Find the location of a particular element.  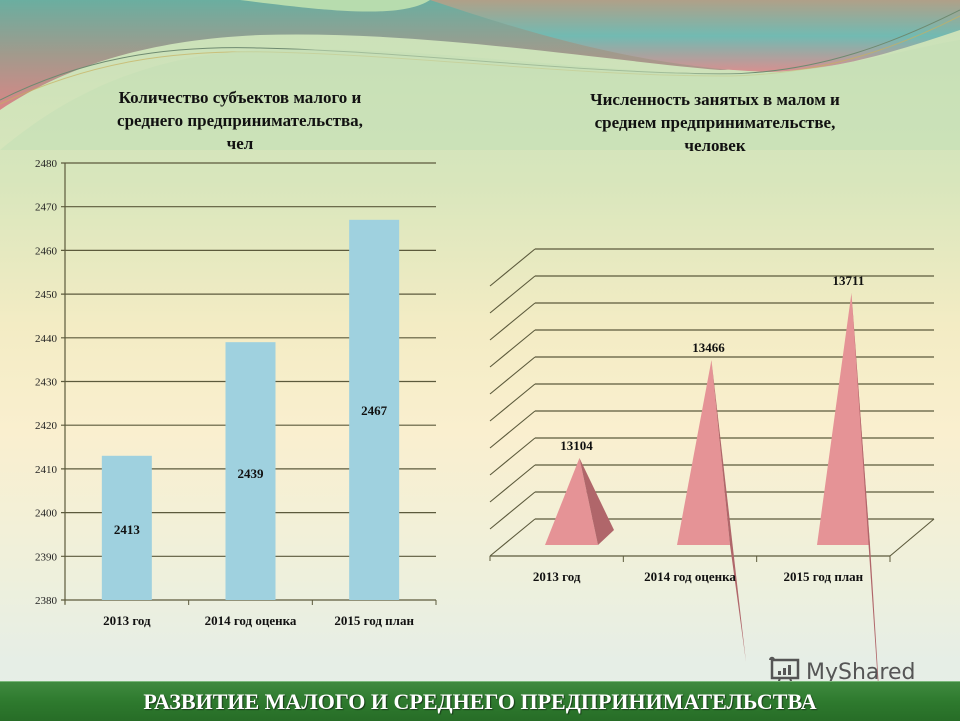

data-label: 2467 is located at coordinates (374, 410).